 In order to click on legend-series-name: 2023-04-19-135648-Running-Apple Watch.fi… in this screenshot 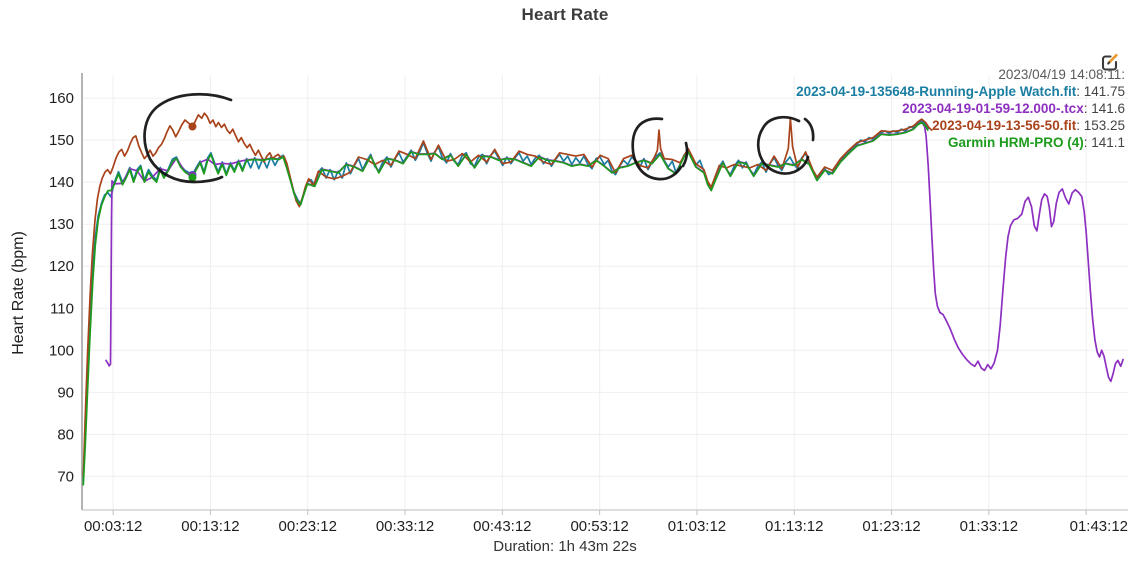, I will do `click(936, 91)`.